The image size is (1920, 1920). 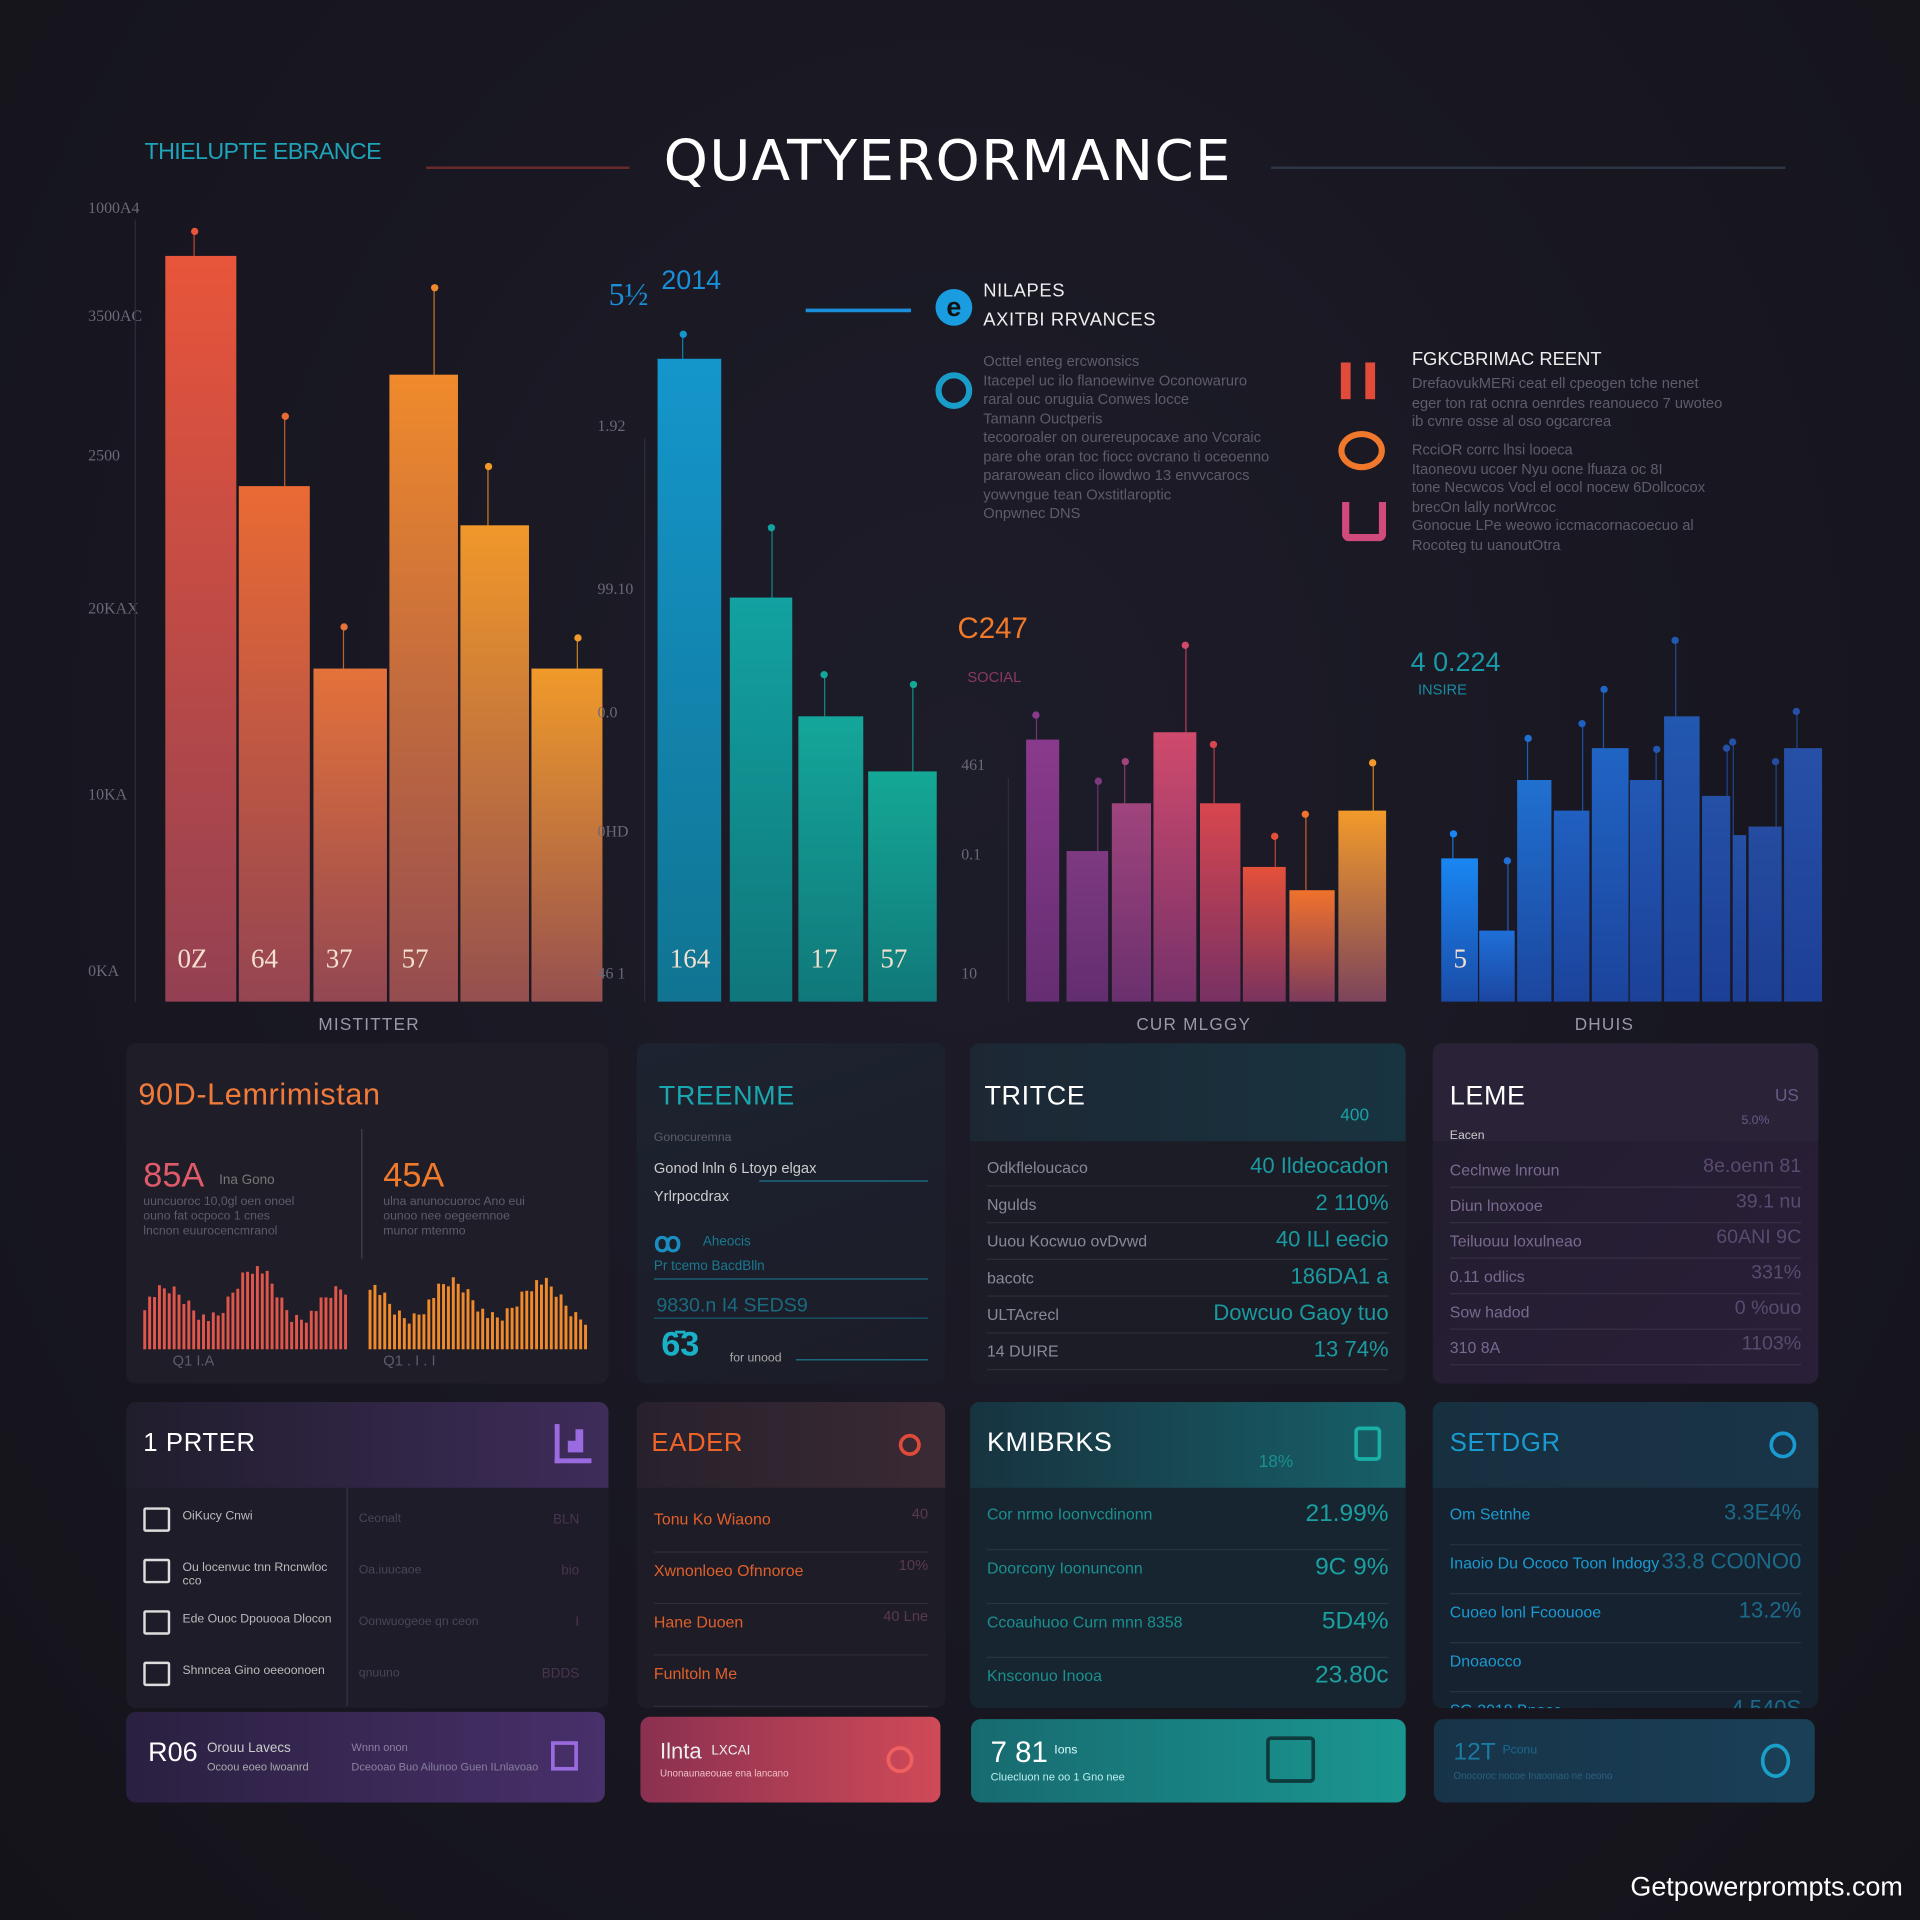 I want to click on panel-a-title: 90D-Lemrimistan, so click(x=259, y=1094).